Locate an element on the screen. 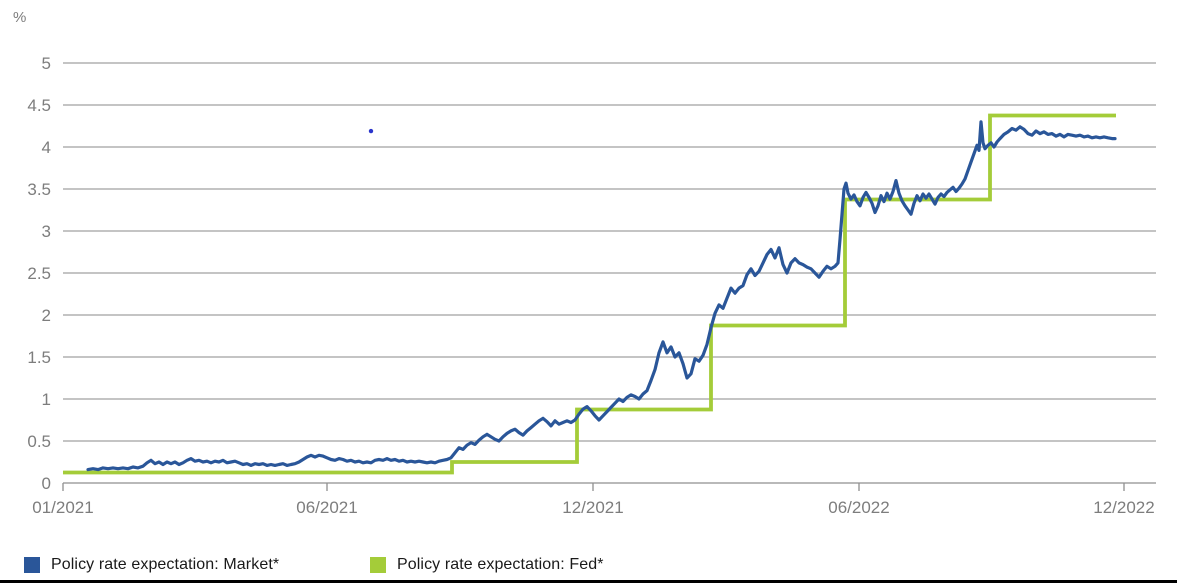 The height and width of the screenshot is (583, 1177). bottom-border is located at coordinates (588, 581).